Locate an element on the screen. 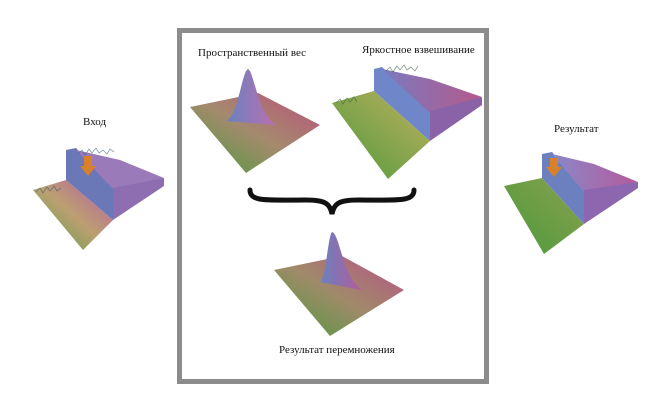  product-plot is located at coordinates (339, 284).